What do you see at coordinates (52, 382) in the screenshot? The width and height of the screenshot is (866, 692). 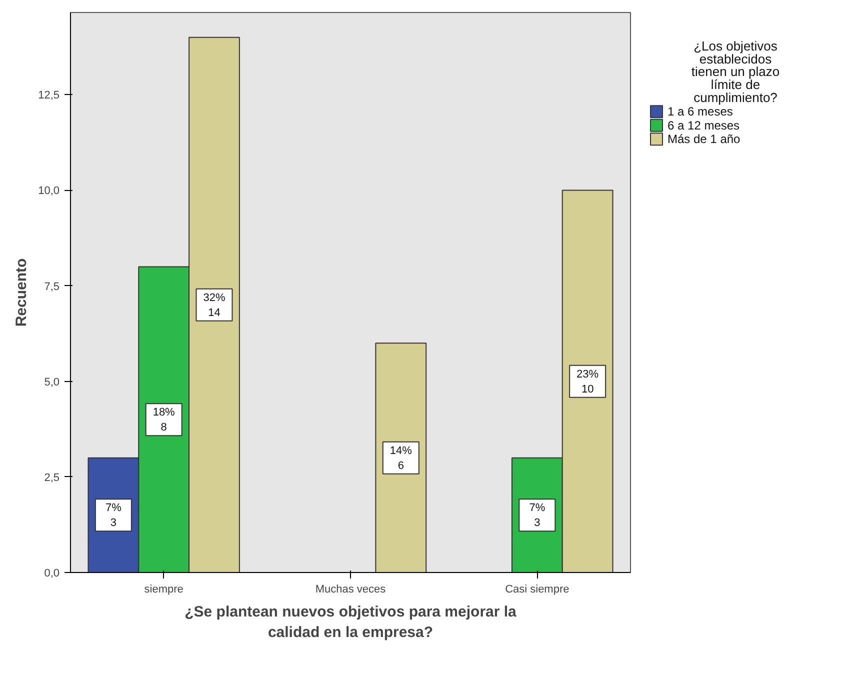 I see `y-tick-label: 5,0` at bounding box center [52, 382].